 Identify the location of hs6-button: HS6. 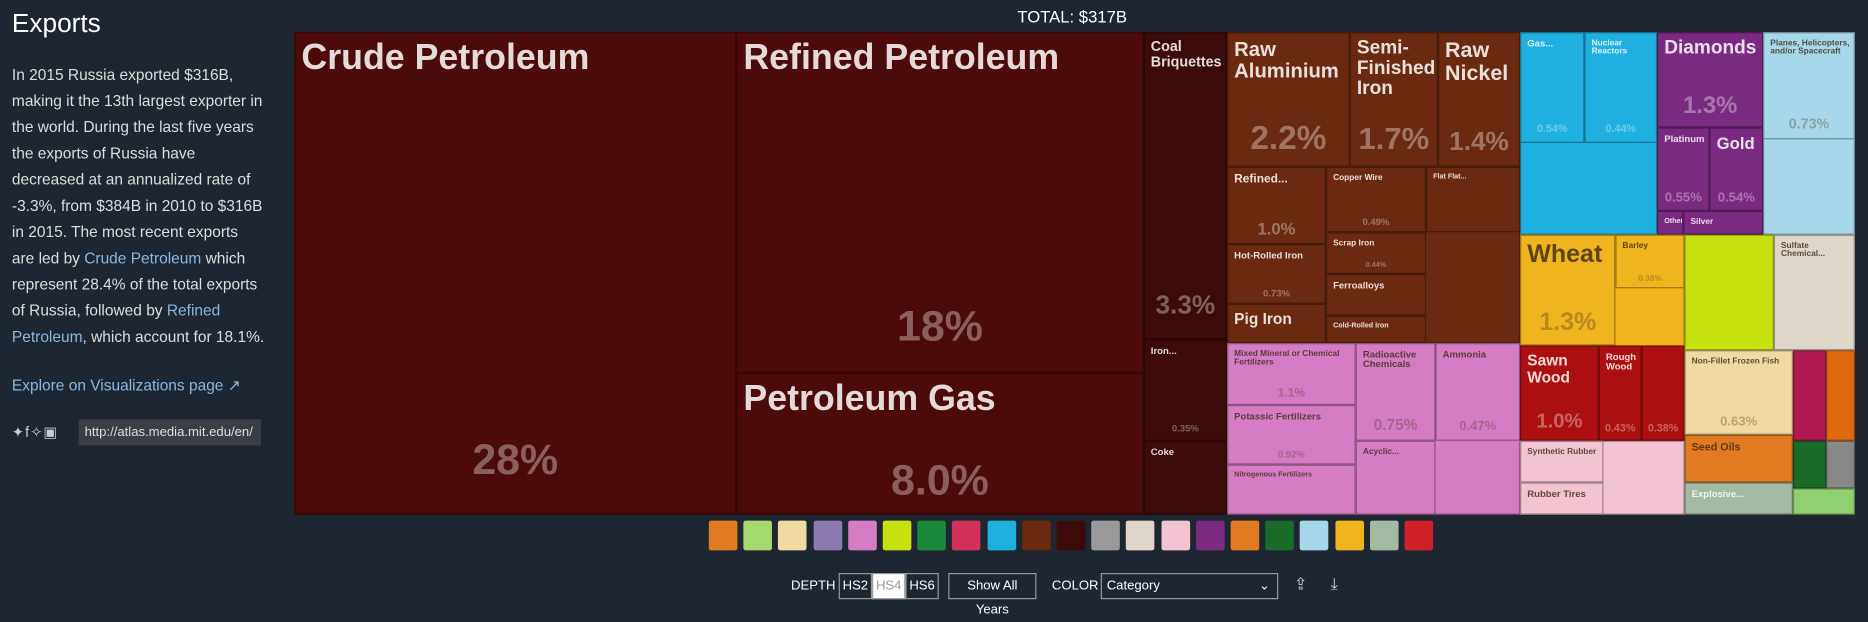
(922, 586).